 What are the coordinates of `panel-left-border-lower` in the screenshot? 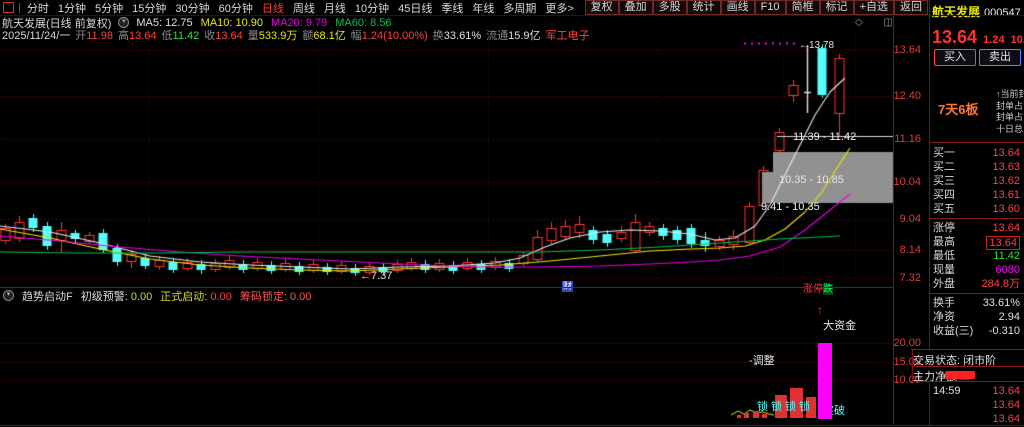 It's located at (929, 403).